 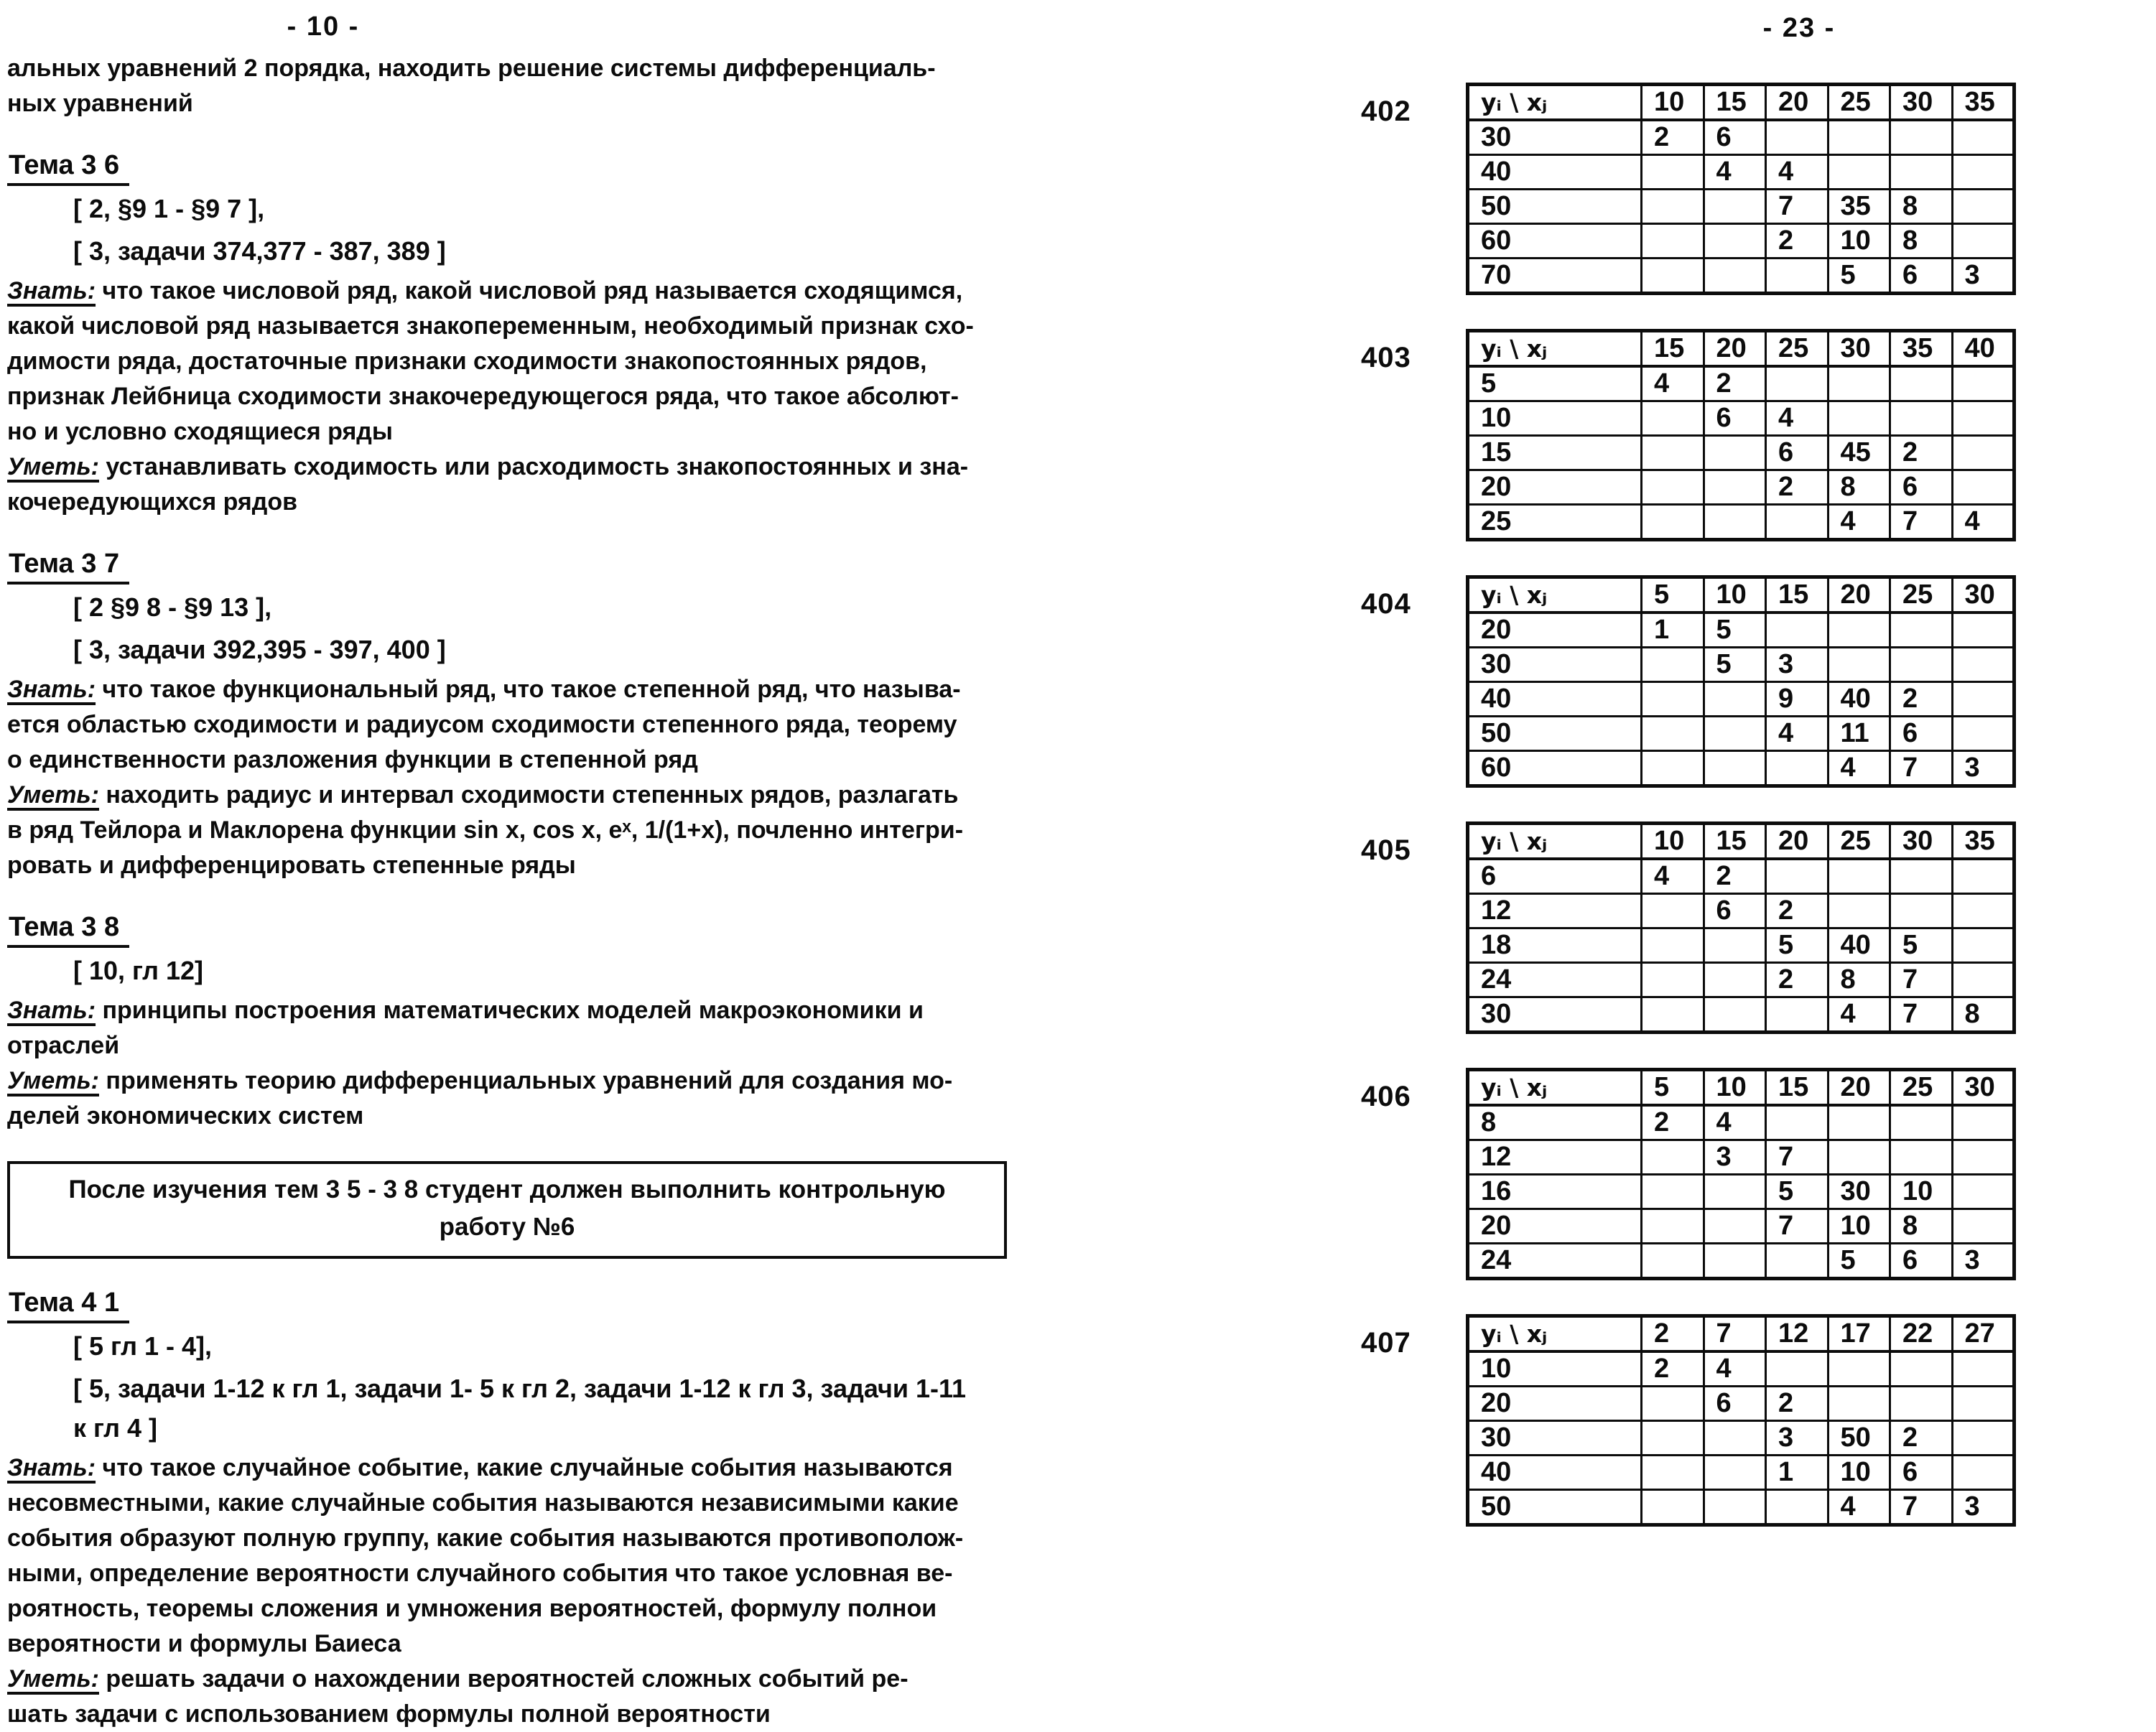 I want to click on table-number: 402, so click(x=1386, y=111).